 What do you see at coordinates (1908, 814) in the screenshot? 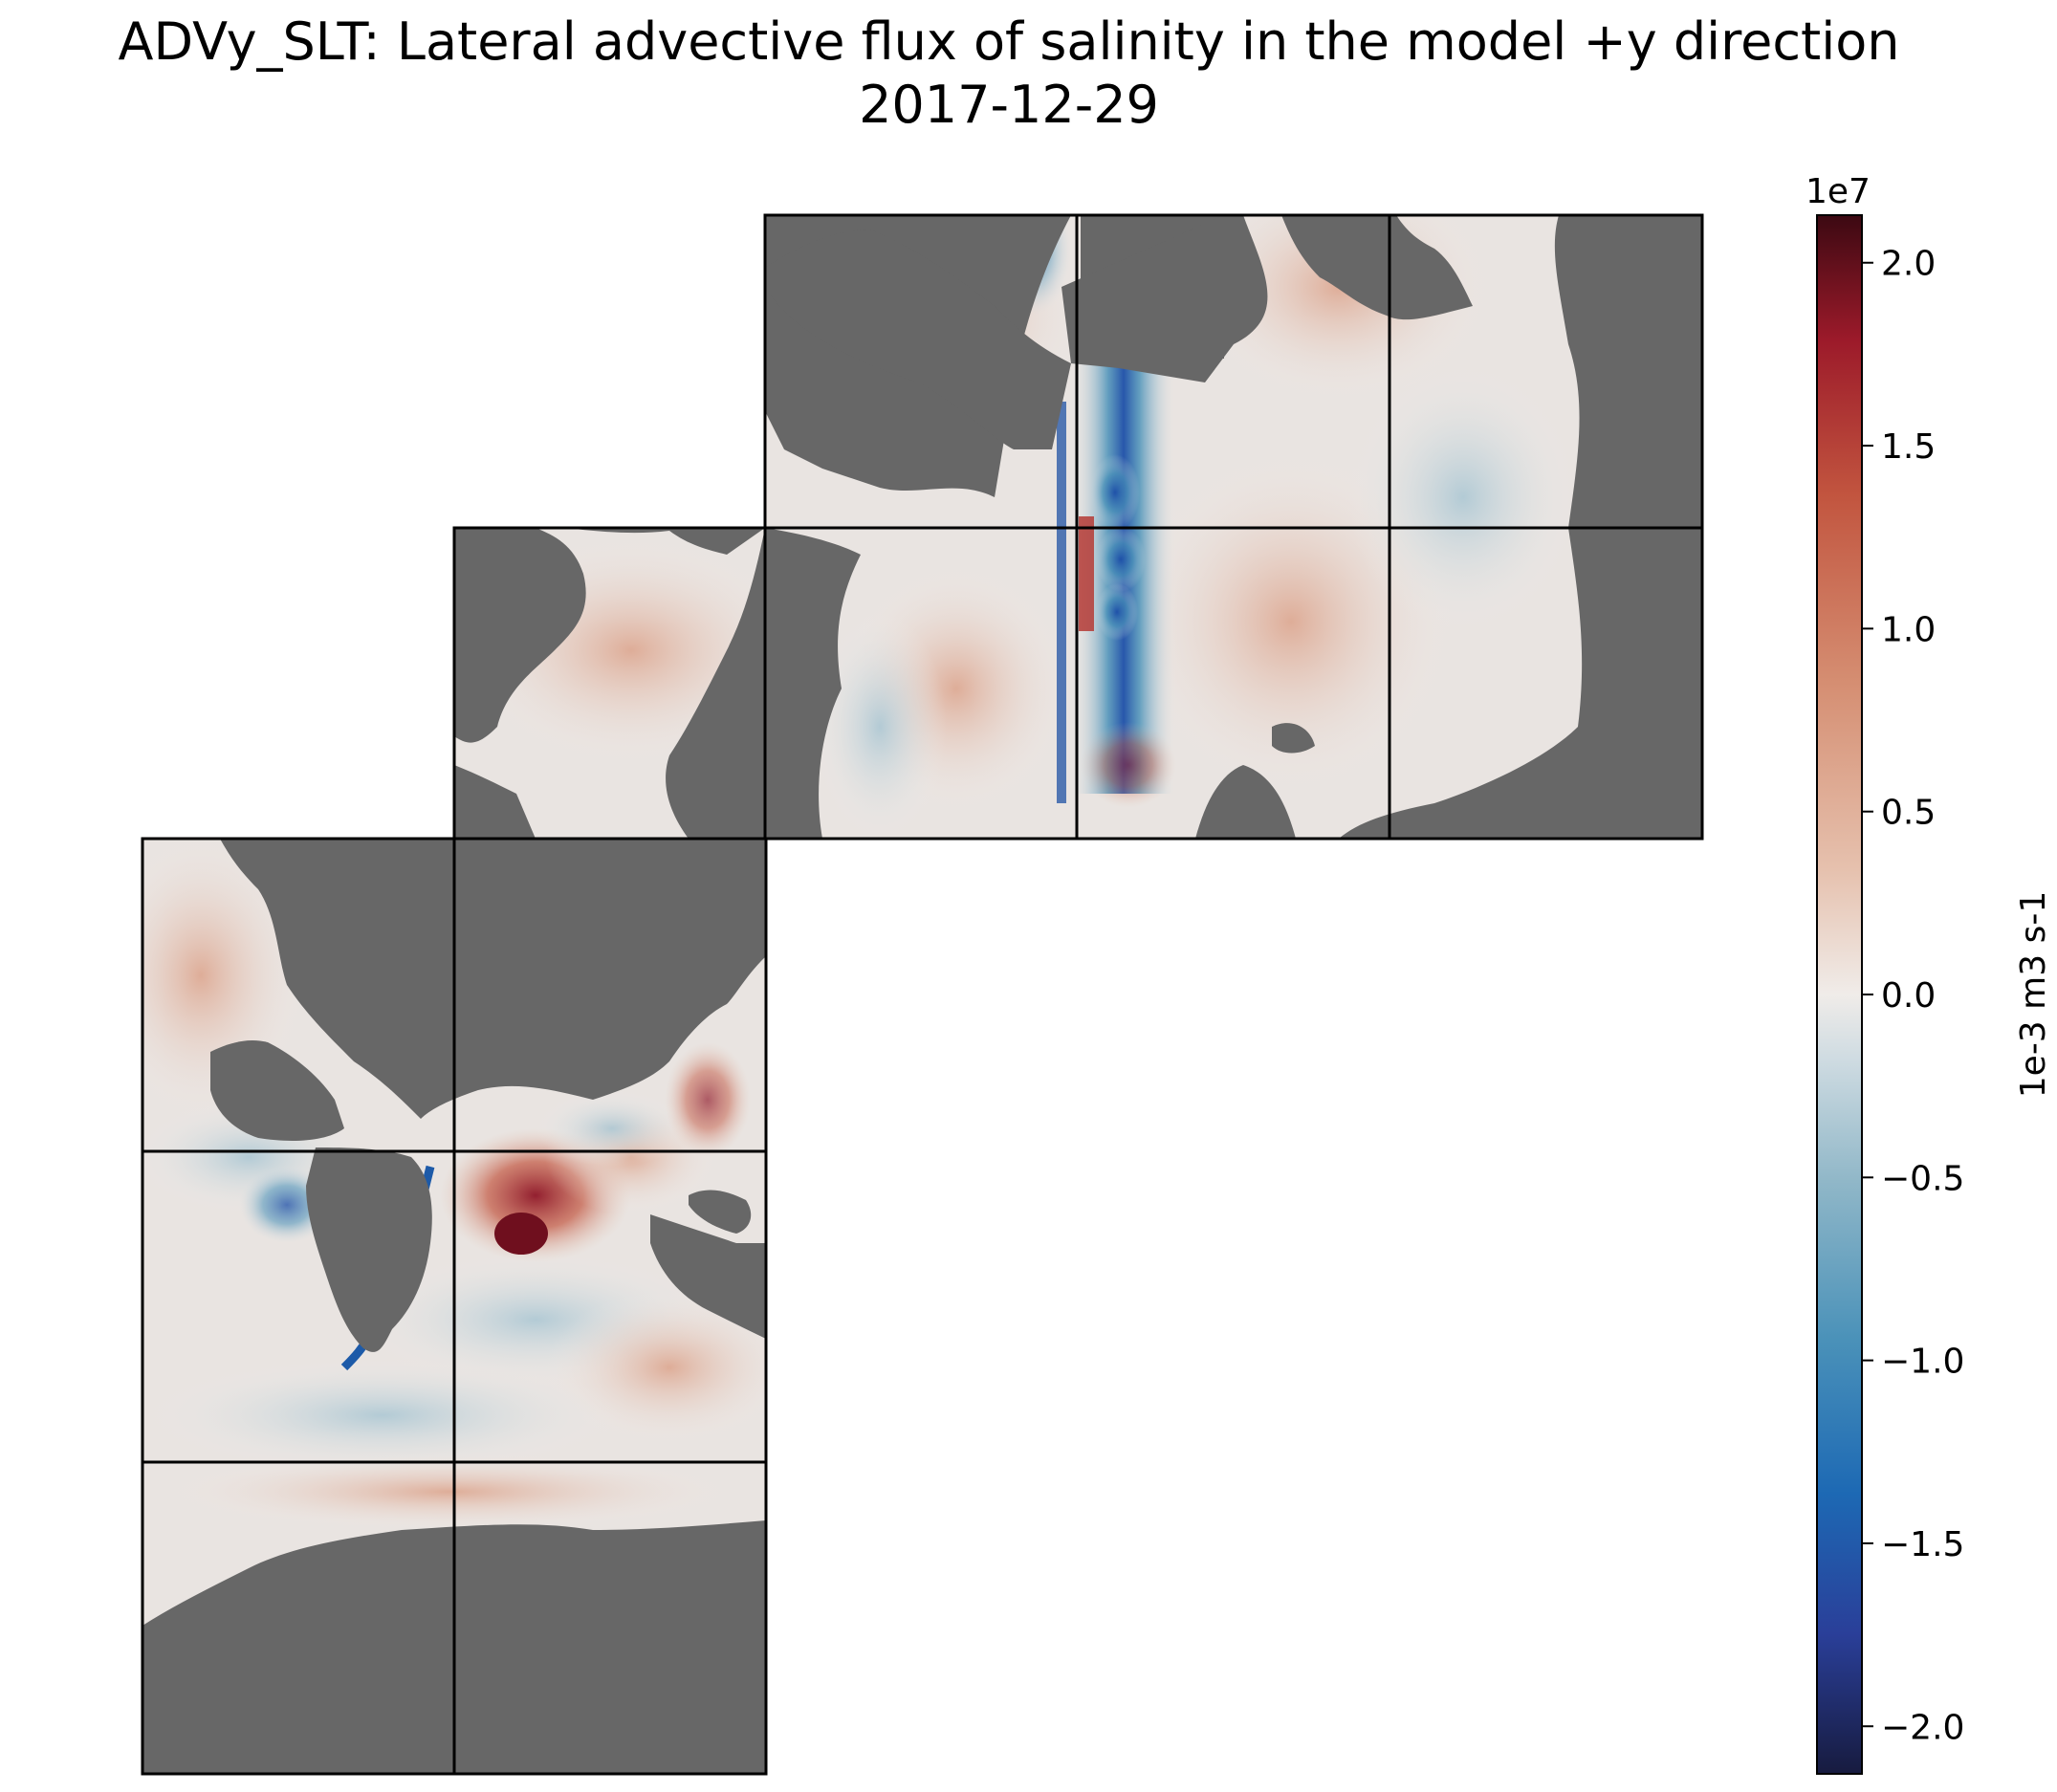
I see `colorbar-tick-label: 0.5` at bounding box center [1908, 814].